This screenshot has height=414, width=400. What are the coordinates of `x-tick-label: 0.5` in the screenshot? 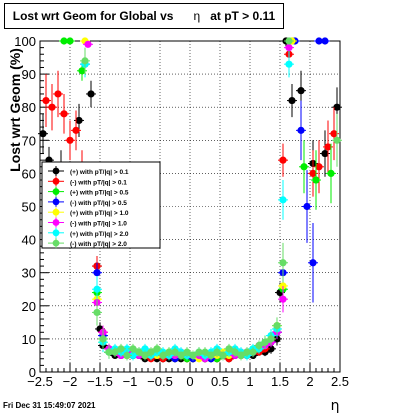 It's located at (220, 381).